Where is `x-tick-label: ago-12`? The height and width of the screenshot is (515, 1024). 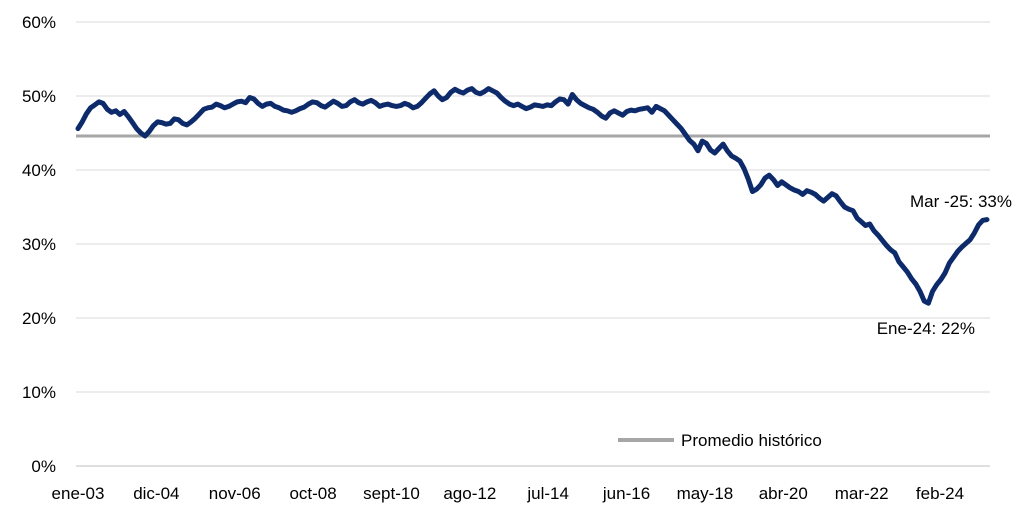
x-tick-label: ago-12 is located at coordinates (469, 493).